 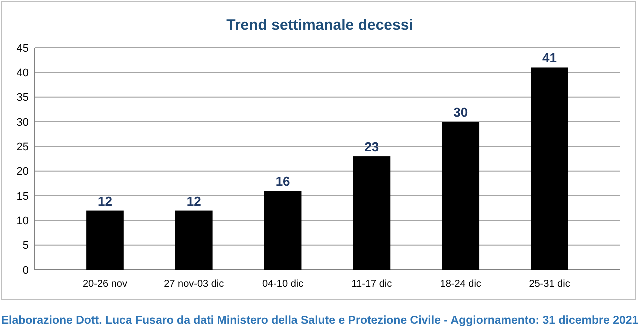 I want to click on y-tick-label: 30, so click(x=22, y=122).